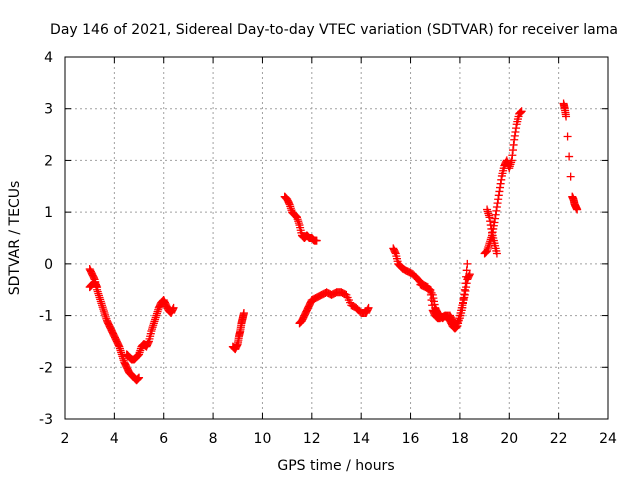 The width and height of the screenshot is (640, 480). What do you see at coordinates (312, 439) in the screenshot?
I see `x-tick-label: 12` at bounding box center [312, 439].